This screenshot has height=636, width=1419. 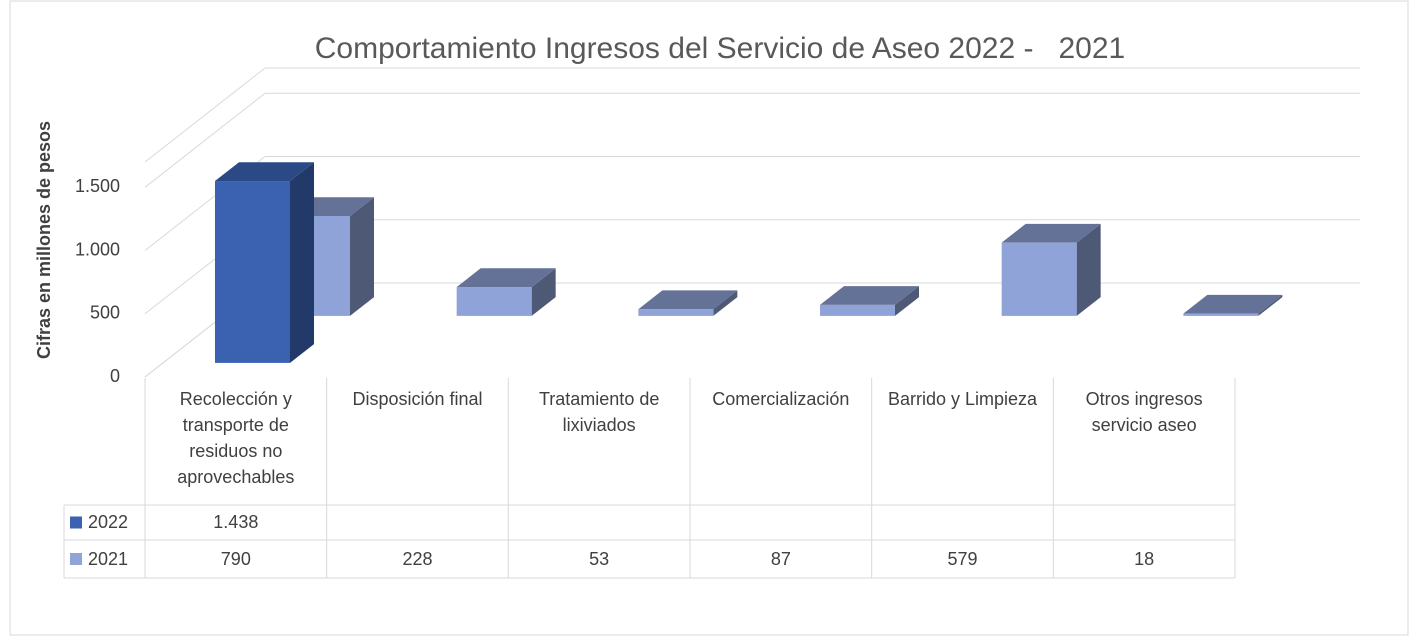 What do you see at coordinates (962, 559) in the screenshot?
I see `data-label: 579` at bounding box center [962, 559].